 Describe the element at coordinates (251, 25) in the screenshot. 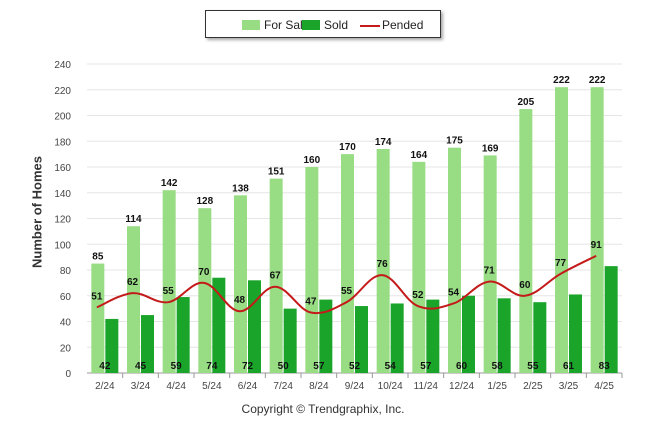

I see `legend-swatch-for-sale` at that location.